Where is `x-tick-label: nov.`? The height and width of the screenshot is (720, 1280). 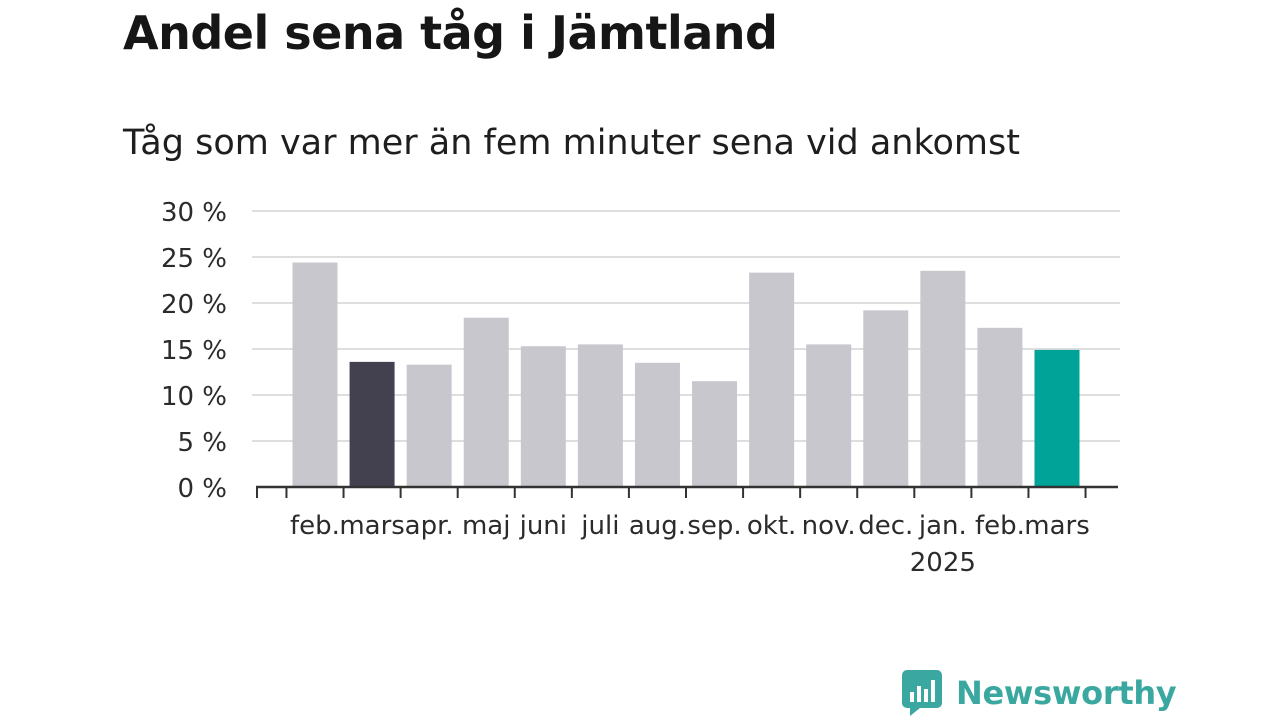 x-tick-label: nov. is located at coordinates (829, 526).